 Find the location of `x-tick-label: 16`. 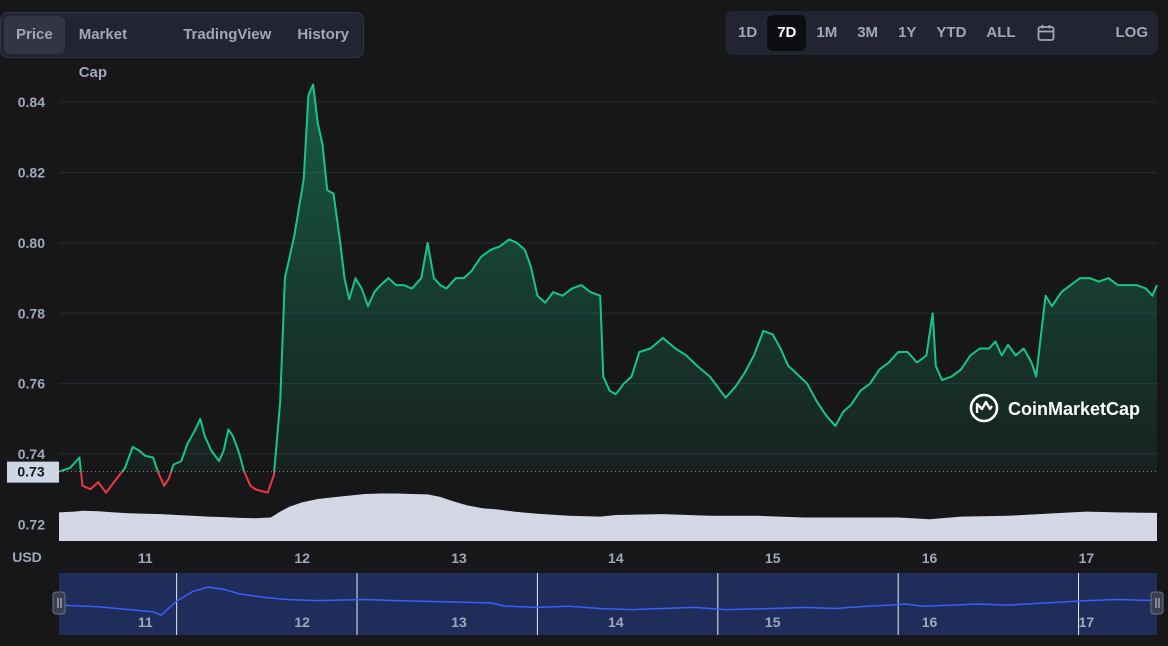

x-tick-label: 16 is located at coordinates (930, 558).